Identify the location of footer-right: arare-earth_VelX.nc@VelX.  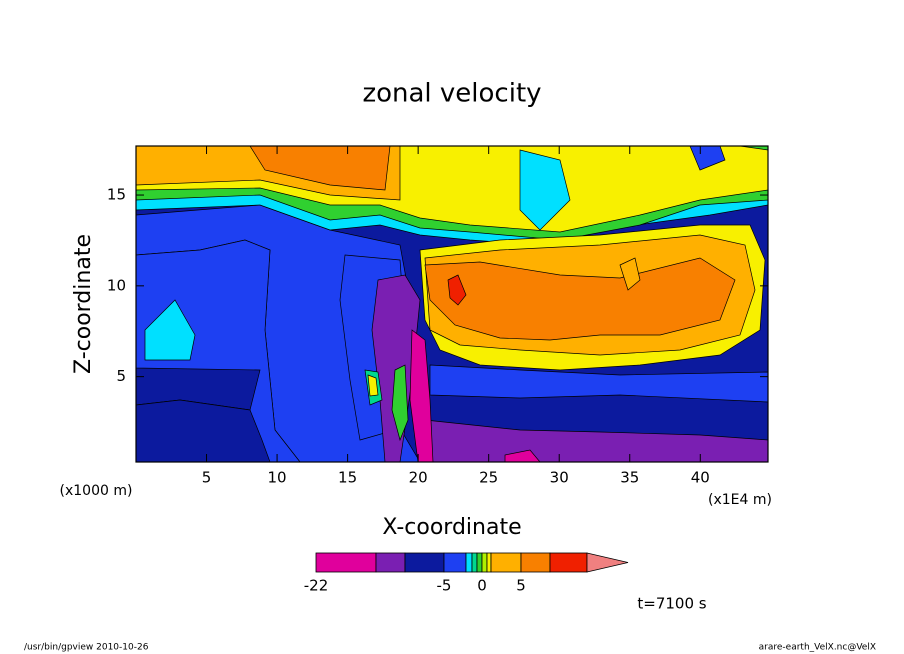
(817, 648).